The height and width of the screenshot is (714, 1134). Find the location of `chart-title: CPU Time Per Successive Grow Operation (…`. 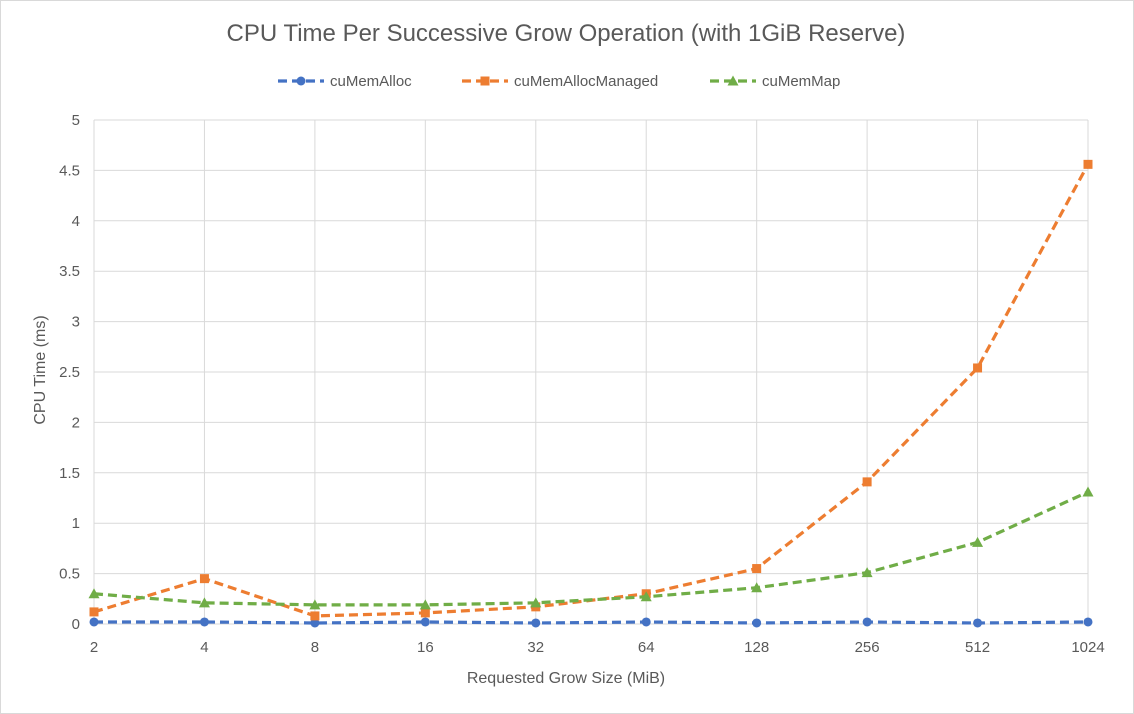

chart-title: CPU Time Per Successive Grow Operation (… is located at coordinates (566, 33).